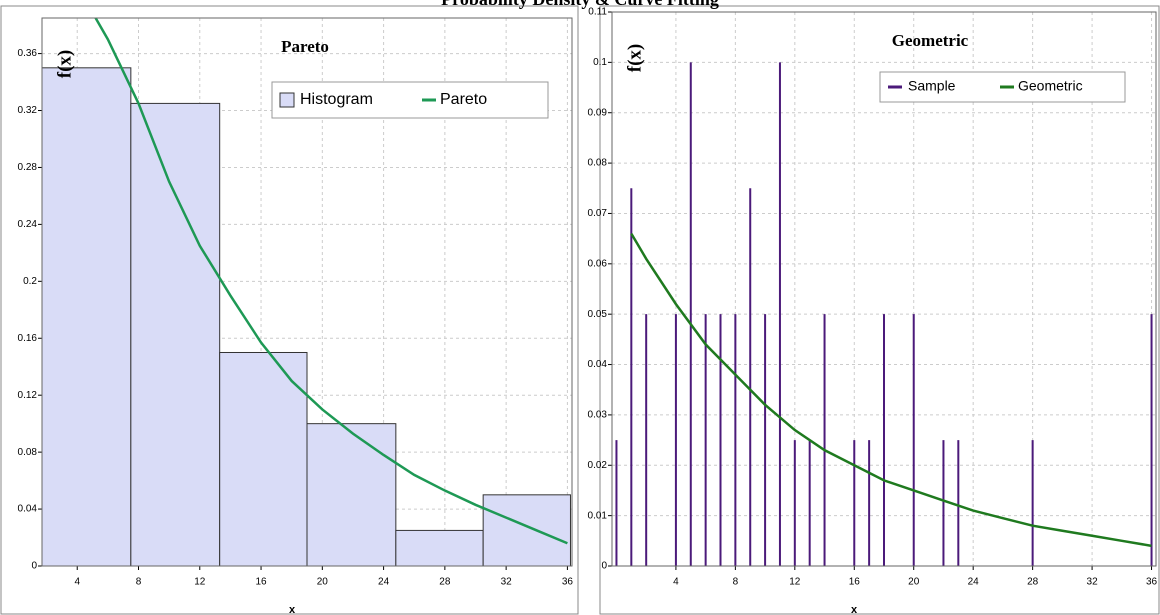 This screenshot has height=615, width=1160. What do you see at coordinates (305, 46) in the screenshot?
I see `chart-title: Pareto` at bounding box center [305, 46].